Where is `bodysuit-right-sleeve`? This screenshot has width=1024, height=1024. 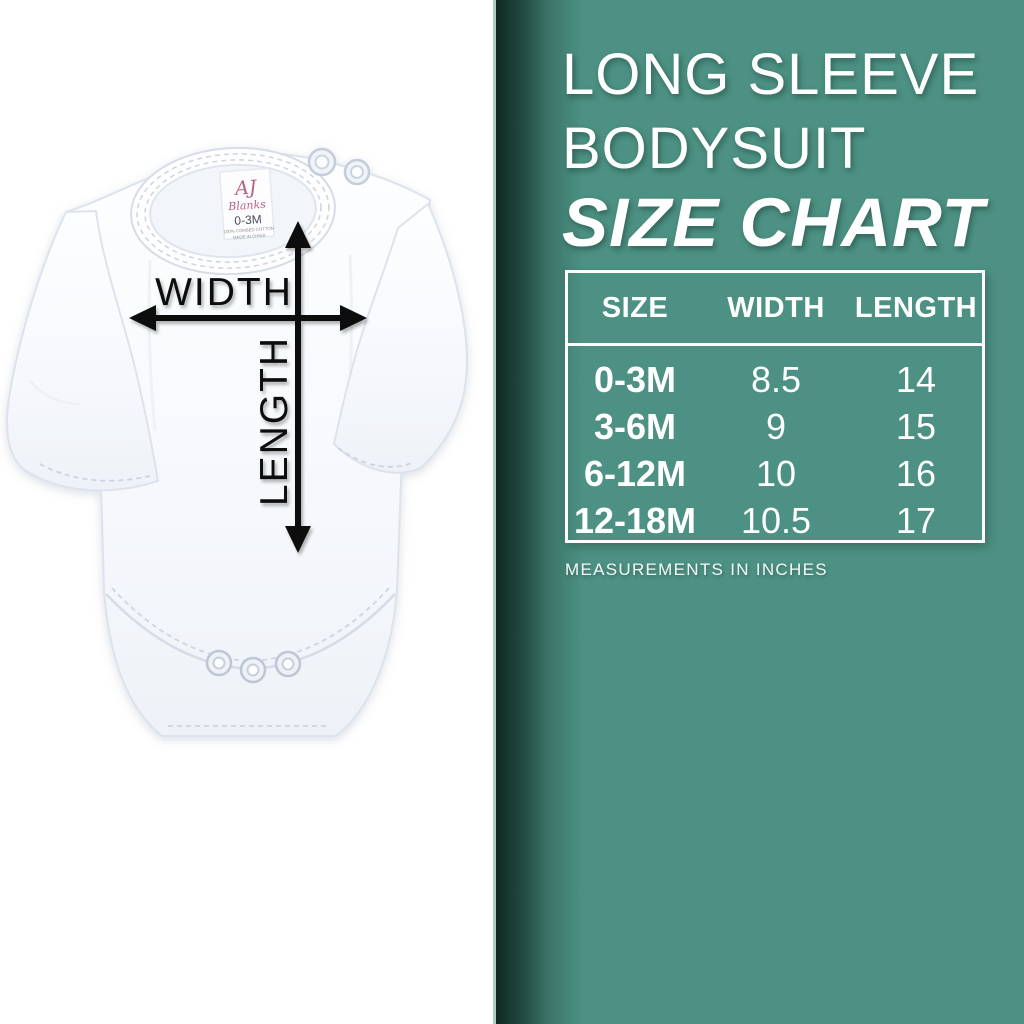
bodysuit-right-sleeve is located at coordinates (400, 338).